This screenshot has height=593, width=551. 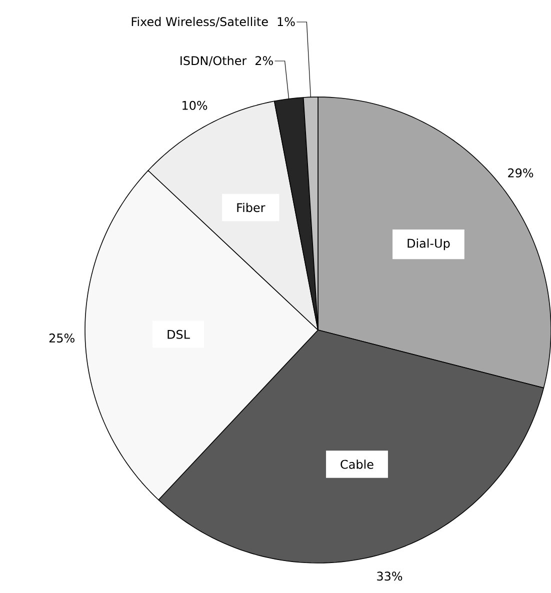 What do you see at coordinates (264, 61) in the screenshot?
I see `data-label: 2%` at bounding box center [264, 61].